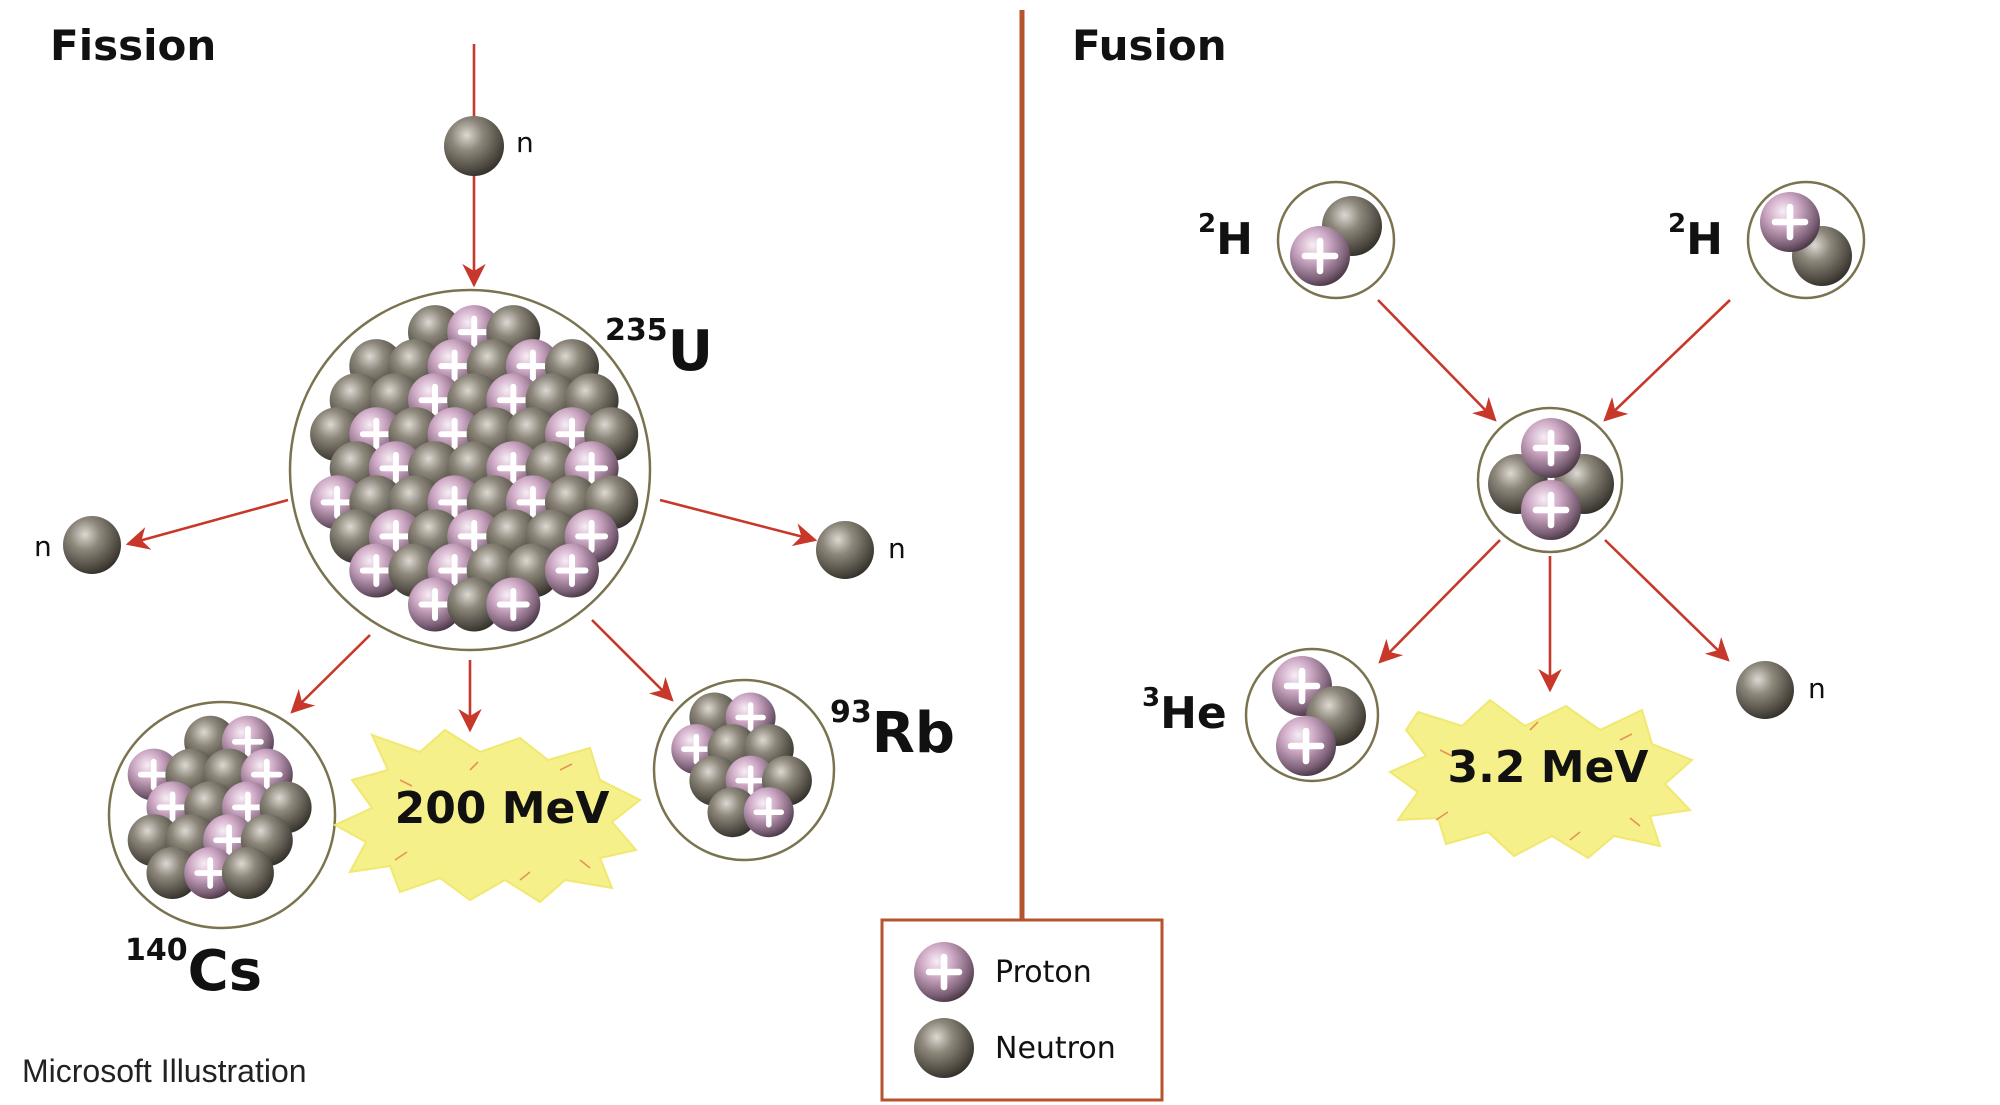 The height and width of the screenshot is (1105, 2000). Describe the element at coordinates (525, 142) in the screenshot. I see `incoming-neutron-label: n` at that location.